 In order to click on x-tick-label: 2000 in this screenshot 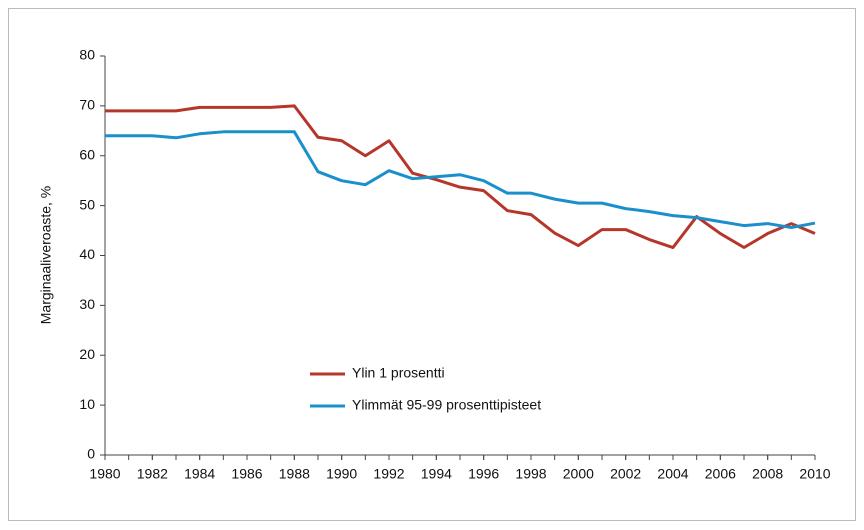, I will do `click(578, 474)`.